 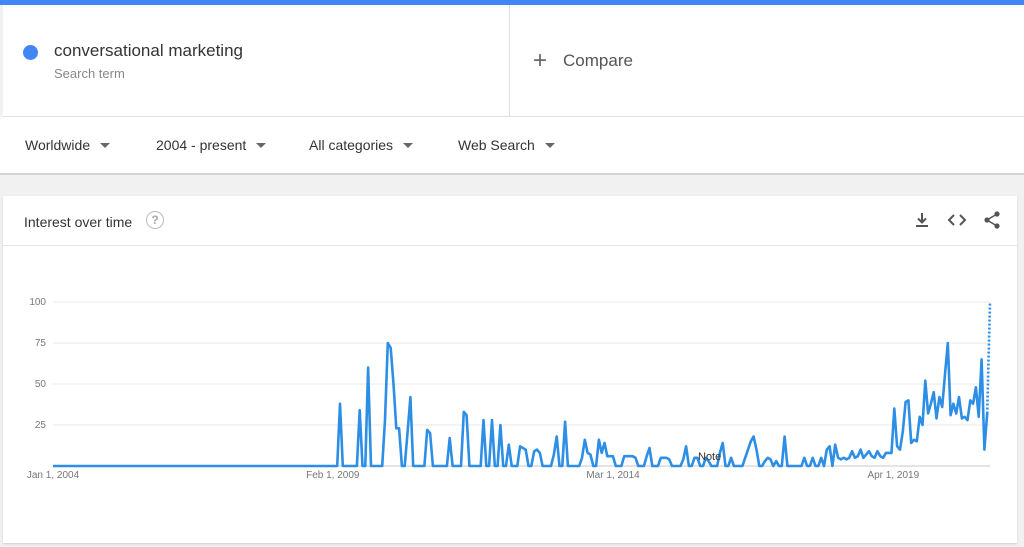 What do you see at coordinates (78, 222) in the screenshot?
I see `card-title: Interest over time` at bounding box center [78, 222].